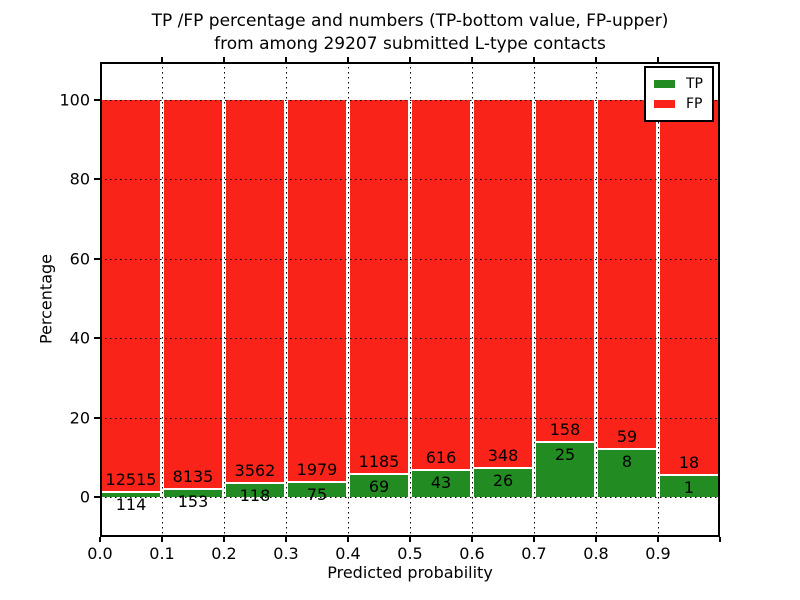 This screenshot has width=800, height=600. What do you see at coordinates (131, 480) in the screenshot?
I see `fp-count-label: 12515` at bounding box center [131, 480].